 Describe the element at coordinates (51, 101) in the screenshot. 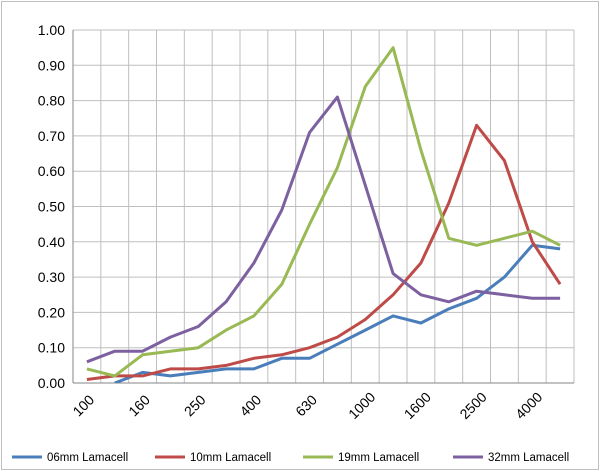

I see `y-tick-label: 0.80` at that location.